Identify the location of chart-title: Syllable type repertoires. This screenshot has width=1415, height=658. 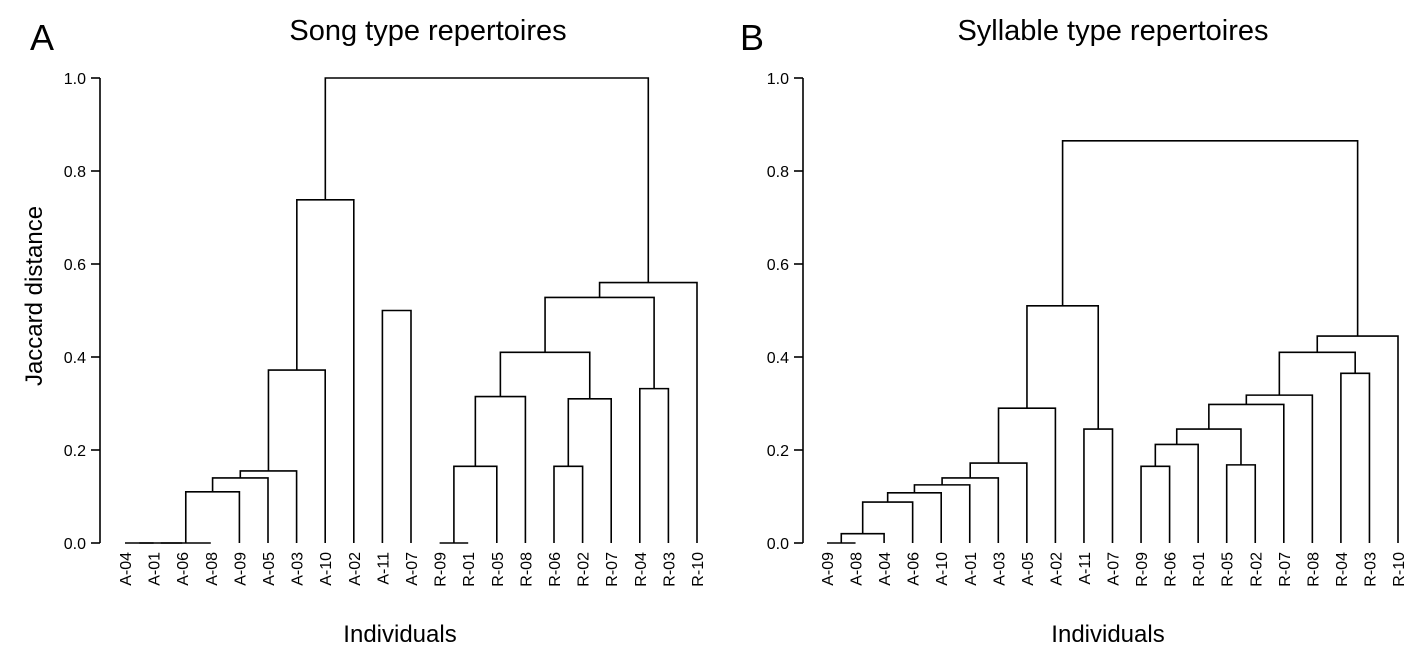
(1112, 31).